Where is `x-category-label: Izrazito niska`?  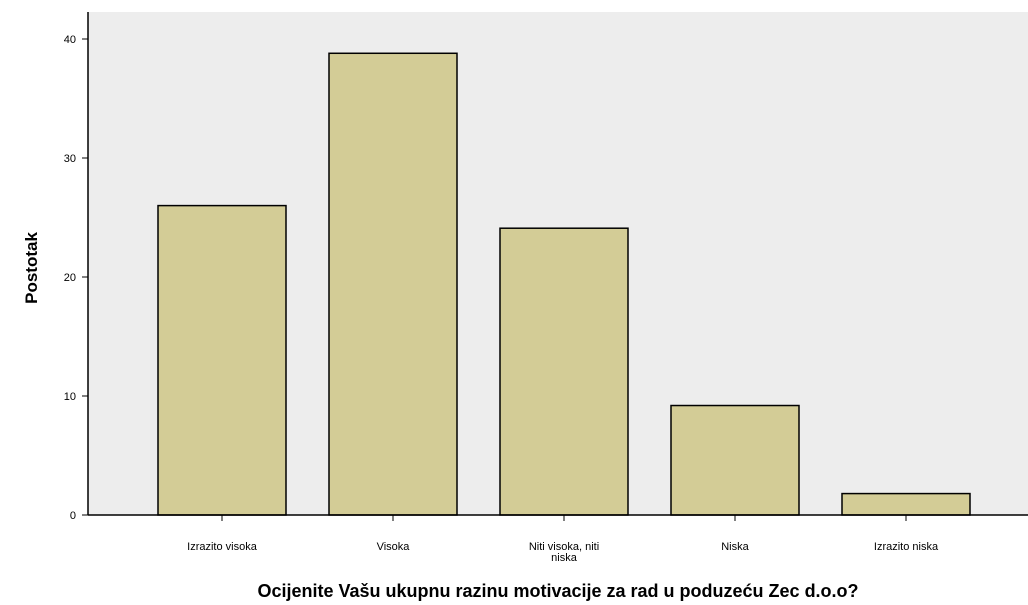
x-category-label: Izrazito niska is located at coordinates (906, 547).